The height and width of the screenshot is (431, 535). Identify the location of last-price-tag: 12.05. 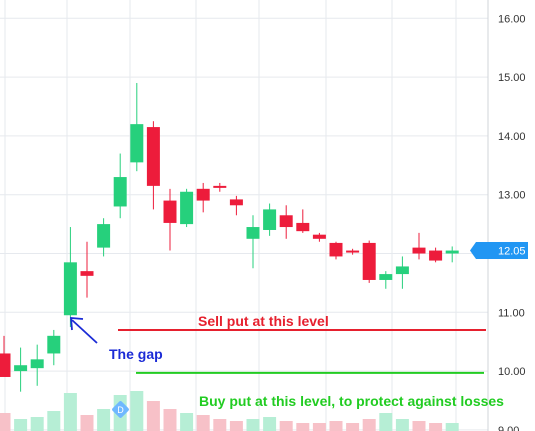
(499, 251).